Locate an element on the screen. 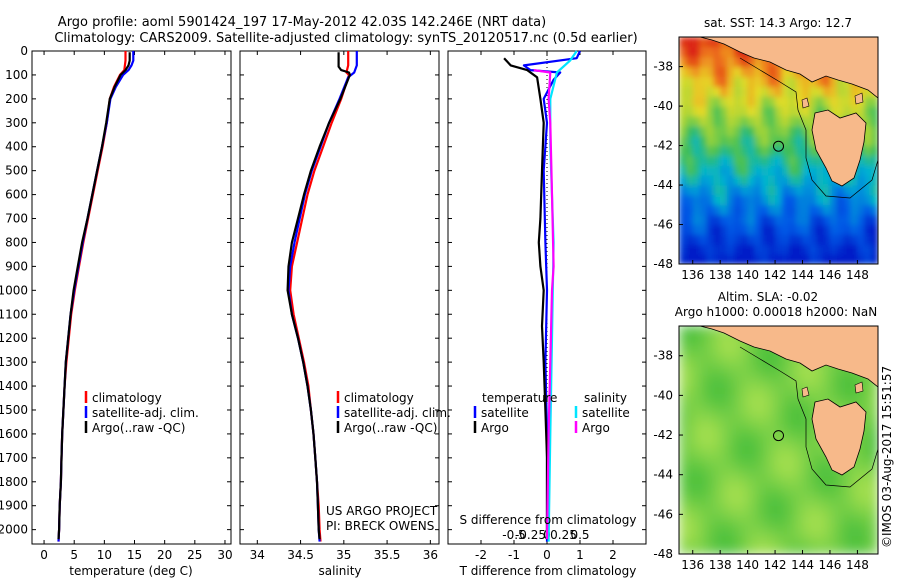 The height and width of the screenshot is (580, 900). land-flinders-island is located at coordinates (859, 98).